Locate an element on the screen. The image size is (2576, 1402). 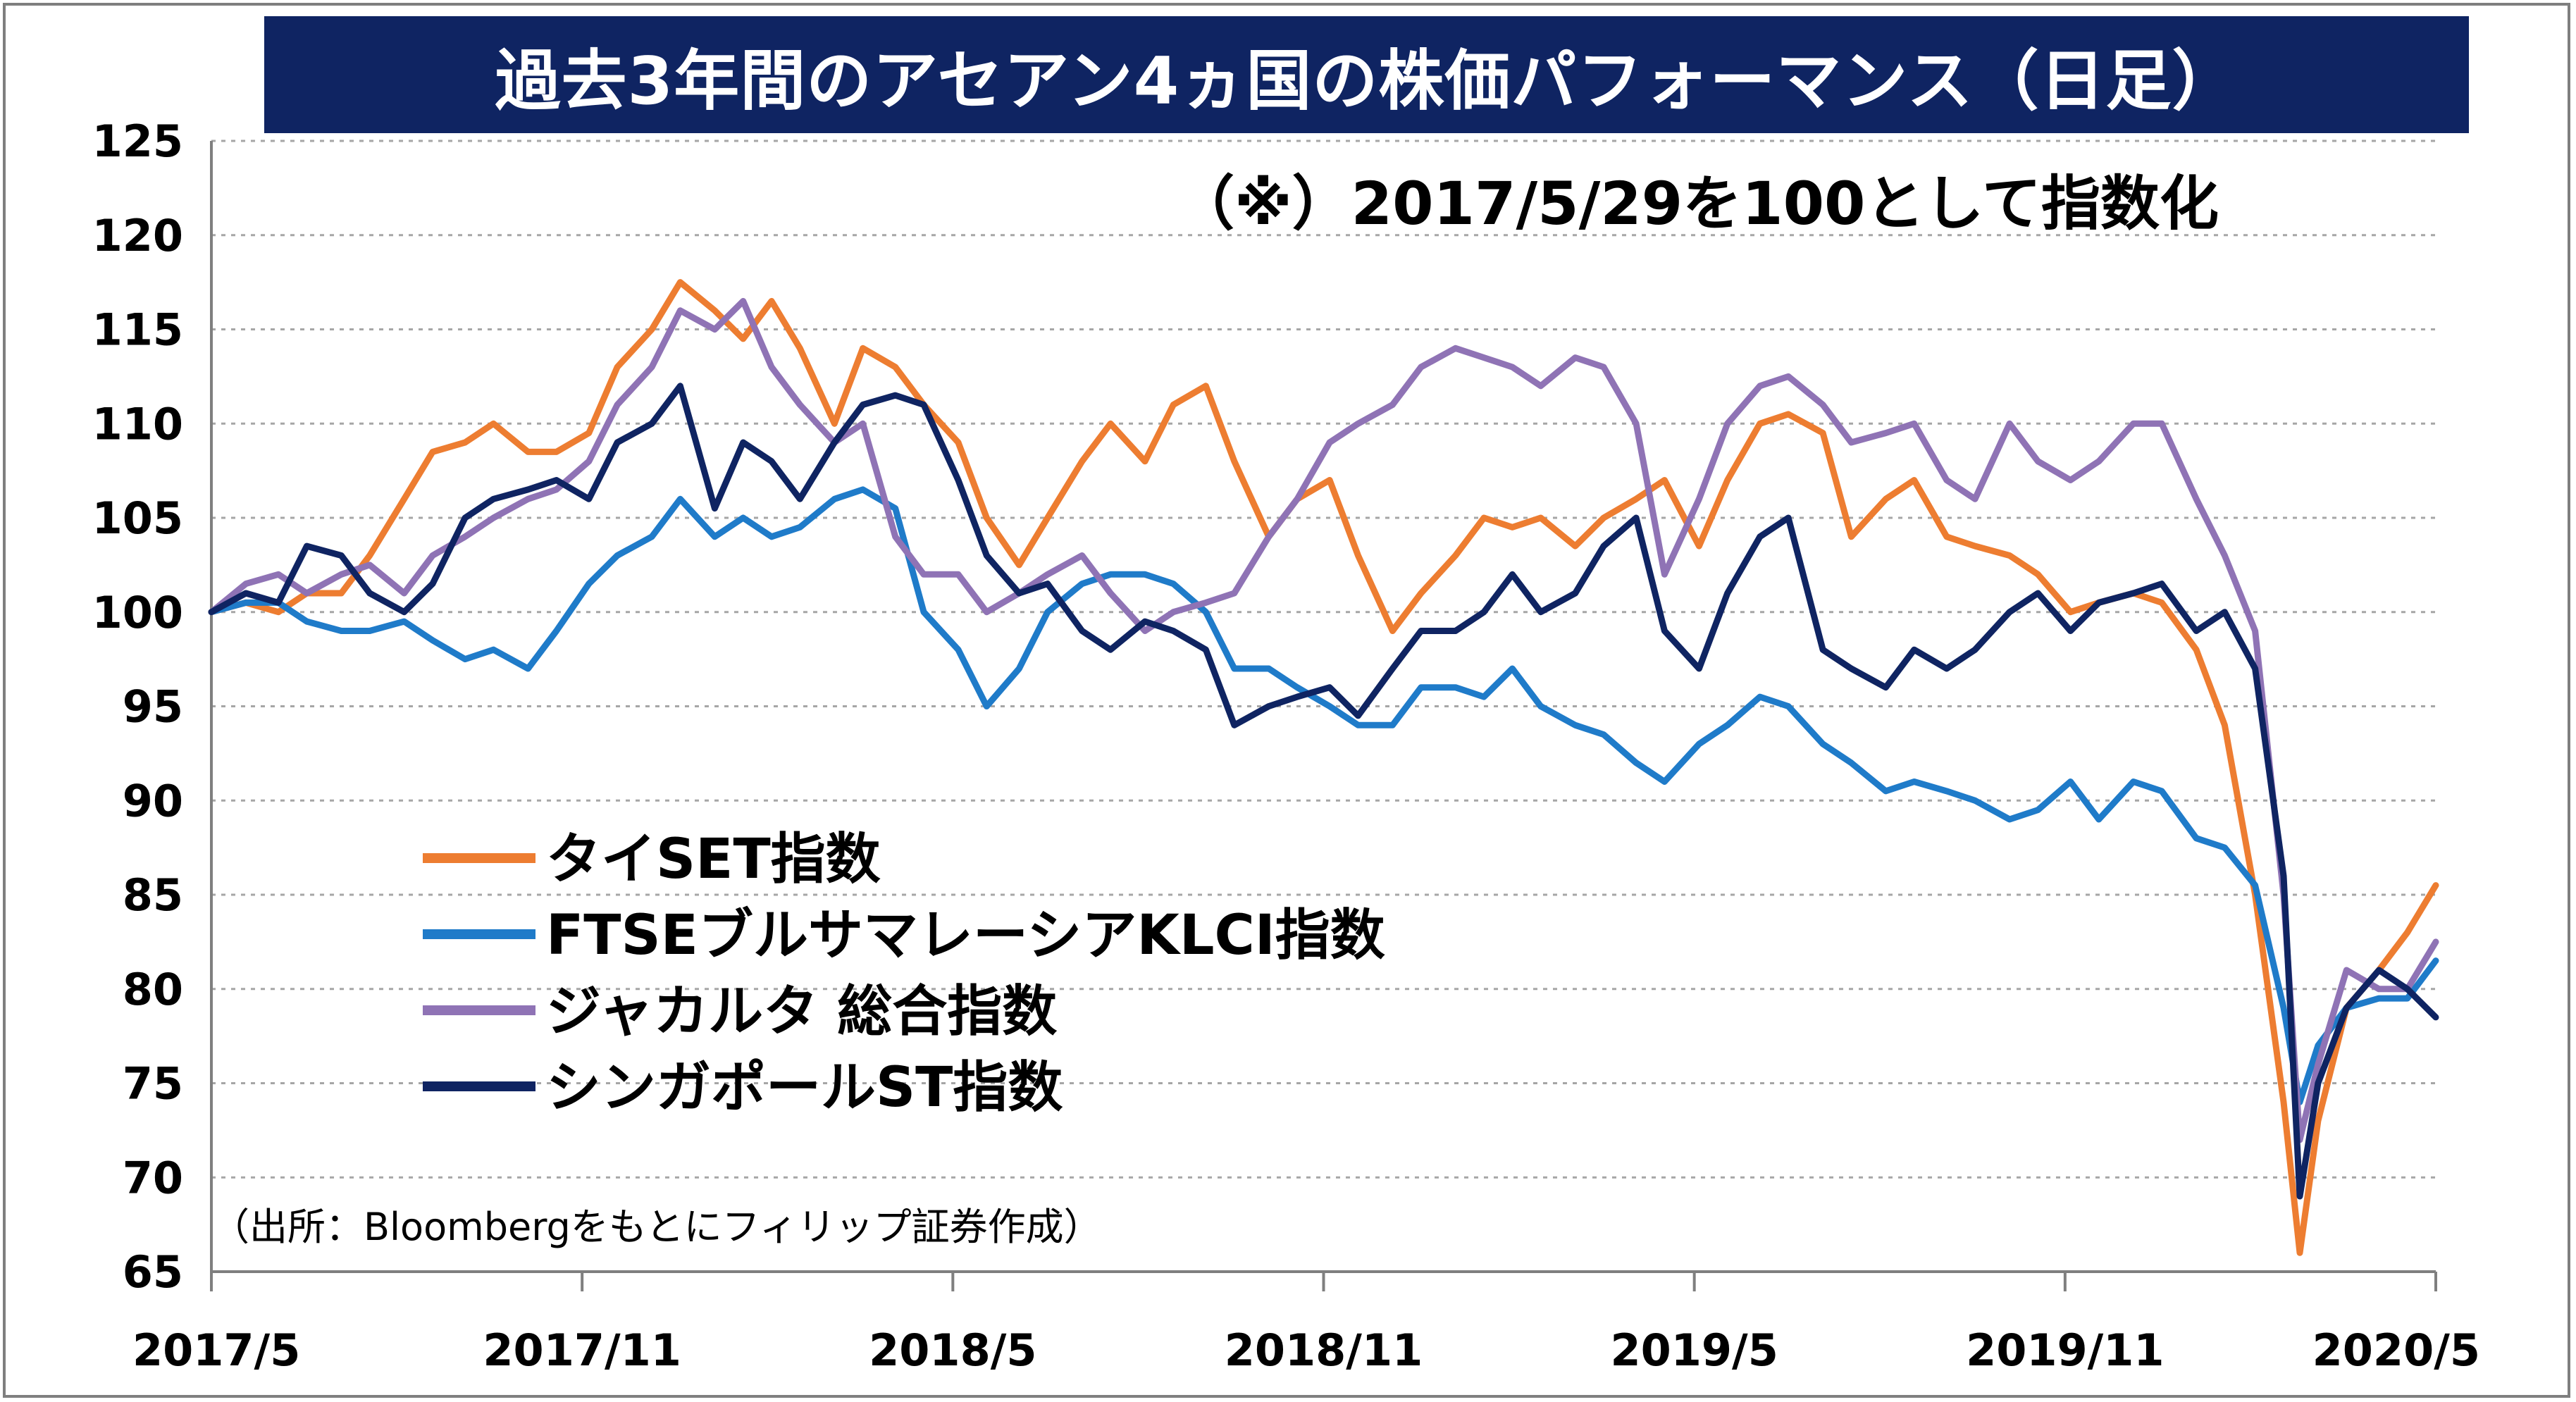
y-tick-label: 115 is located at coordinates (137, 330).